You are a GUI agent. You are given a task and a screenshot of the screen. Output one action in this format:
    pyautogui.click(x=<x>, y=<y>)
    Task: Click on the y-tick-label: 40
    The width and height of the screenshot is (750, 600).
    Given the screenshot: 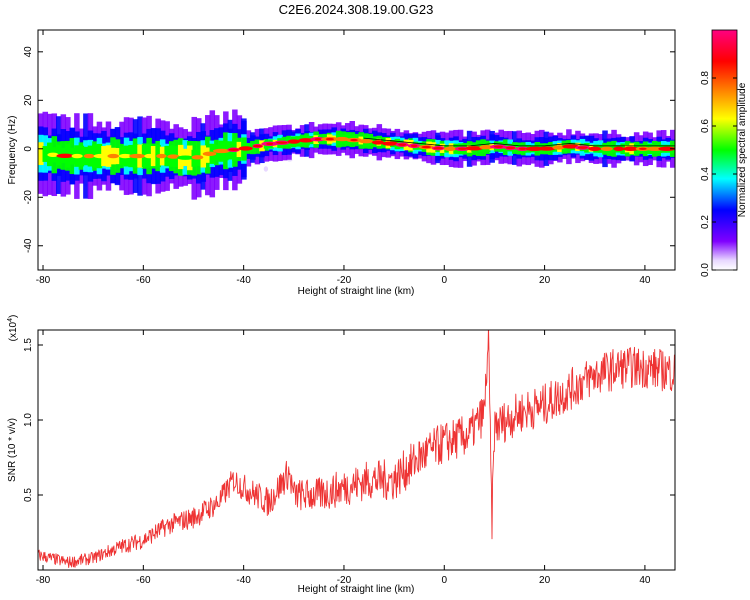 What is the action you would take?
    pyautogui.click(x=28, y=52)
    